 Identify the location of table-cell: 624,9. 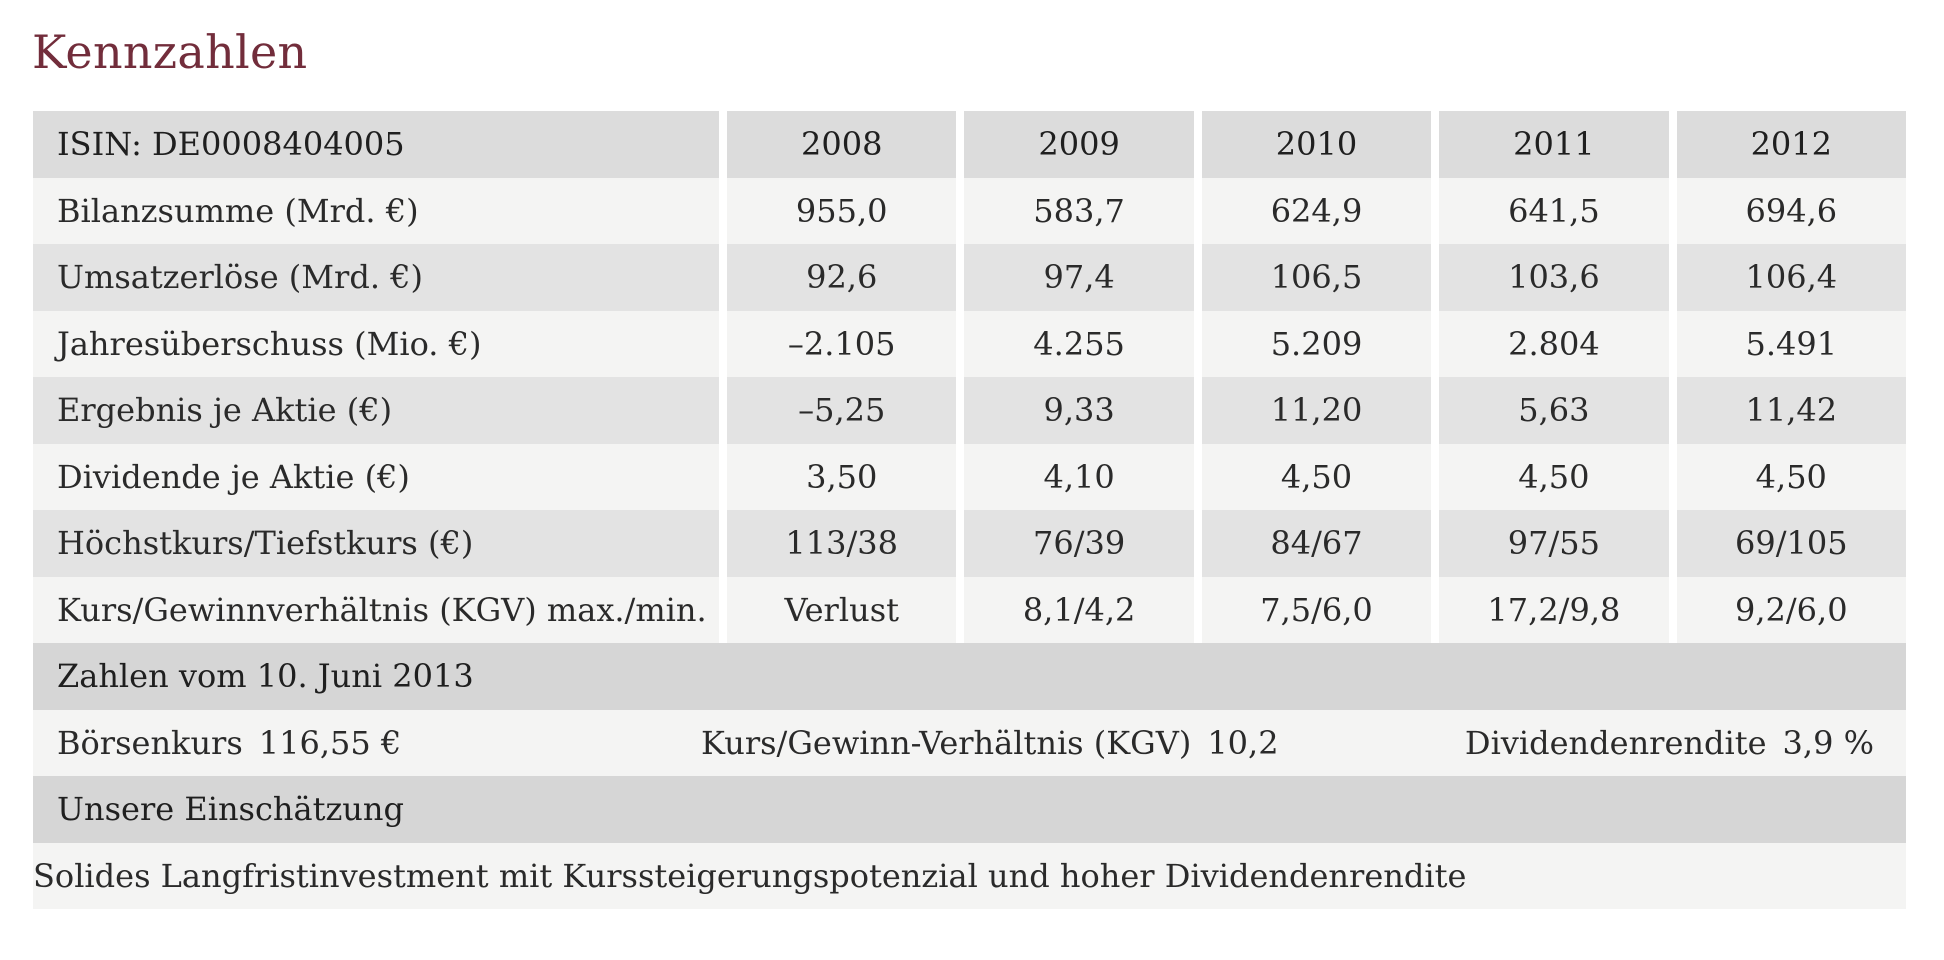
(1312, 210).